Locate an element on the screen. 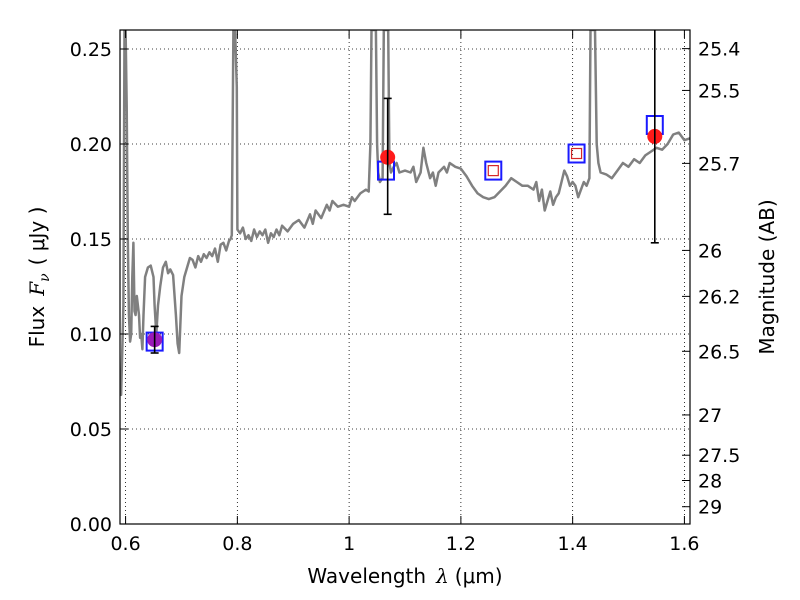 The image size is (800, 600). x-tick-label: 1.6 is located at coordinates (684, 544).